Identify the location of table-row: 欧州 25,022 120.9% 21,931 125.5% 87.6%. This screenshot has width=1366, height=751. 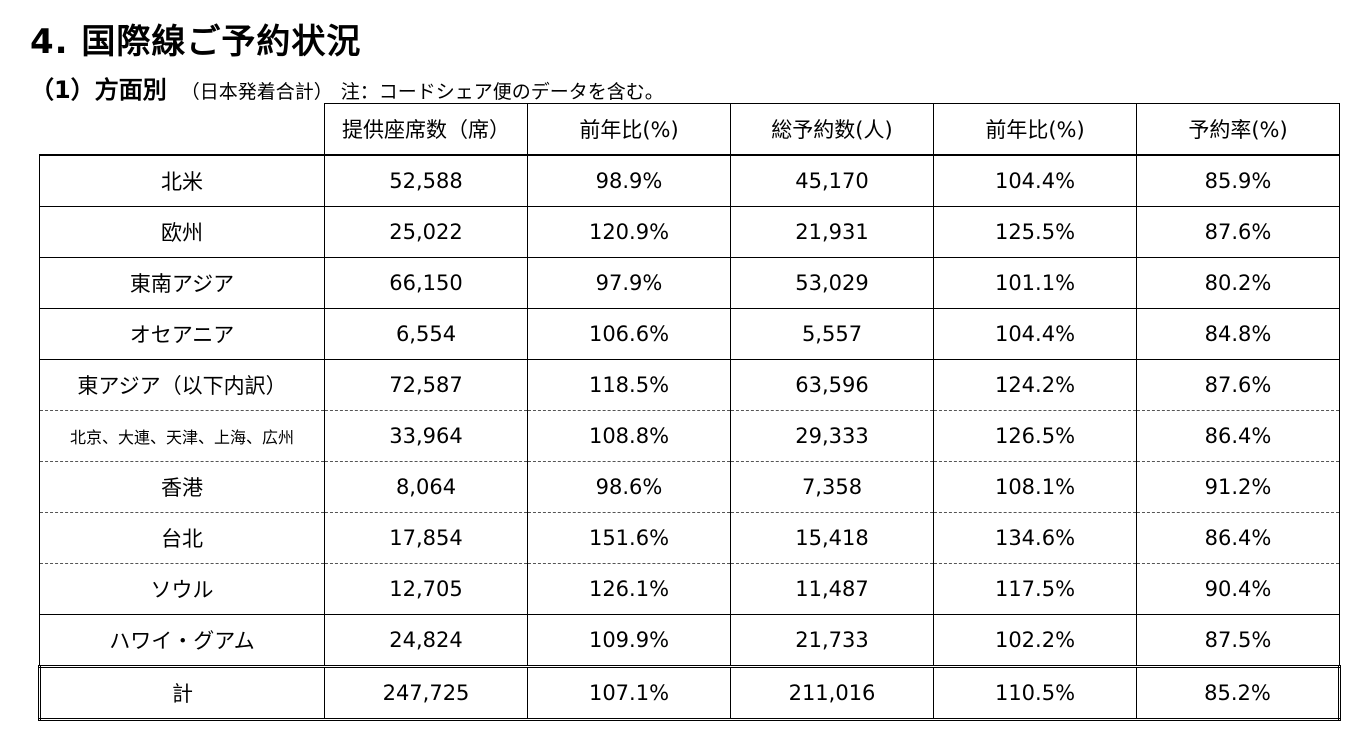
(689, 232).